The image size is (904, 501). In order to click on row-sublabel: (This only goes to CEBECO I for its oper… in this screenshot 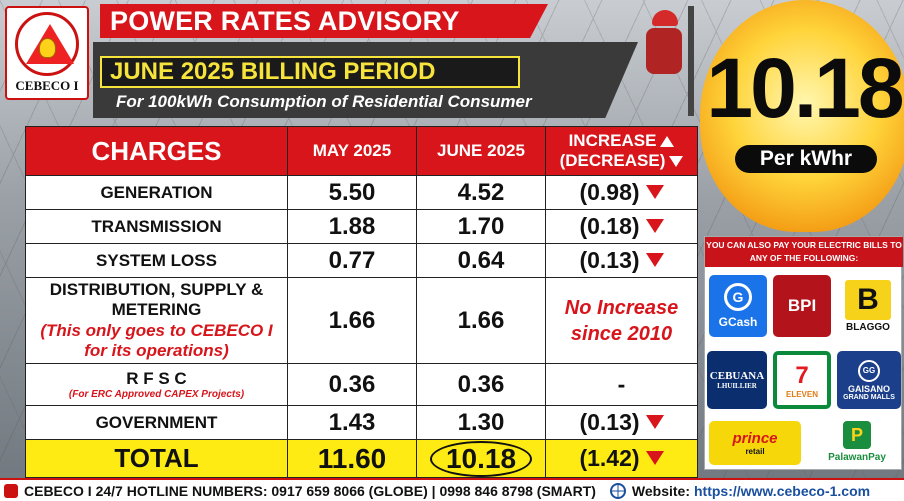, I will do `click(156, 340)`.